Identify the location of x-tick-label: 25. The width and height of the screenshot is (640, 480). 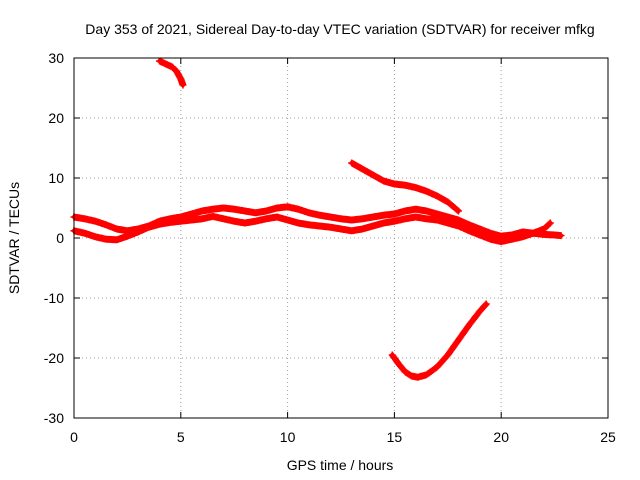
(608, 437).